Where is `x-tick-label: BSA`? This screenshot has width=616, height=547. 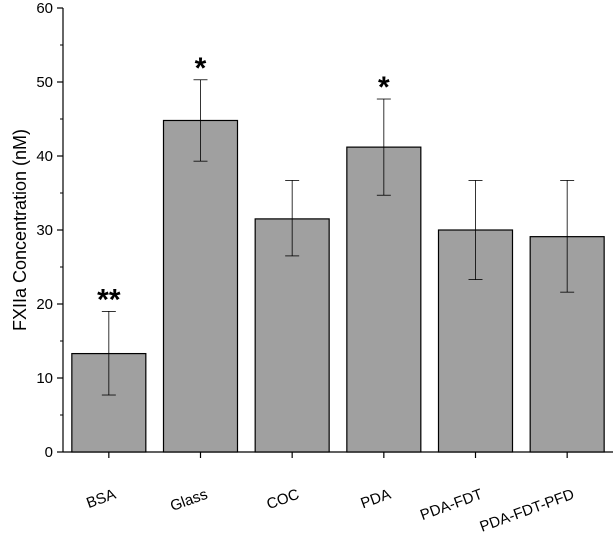
x-tick-label: BSA is located at coordinates (101, 499).